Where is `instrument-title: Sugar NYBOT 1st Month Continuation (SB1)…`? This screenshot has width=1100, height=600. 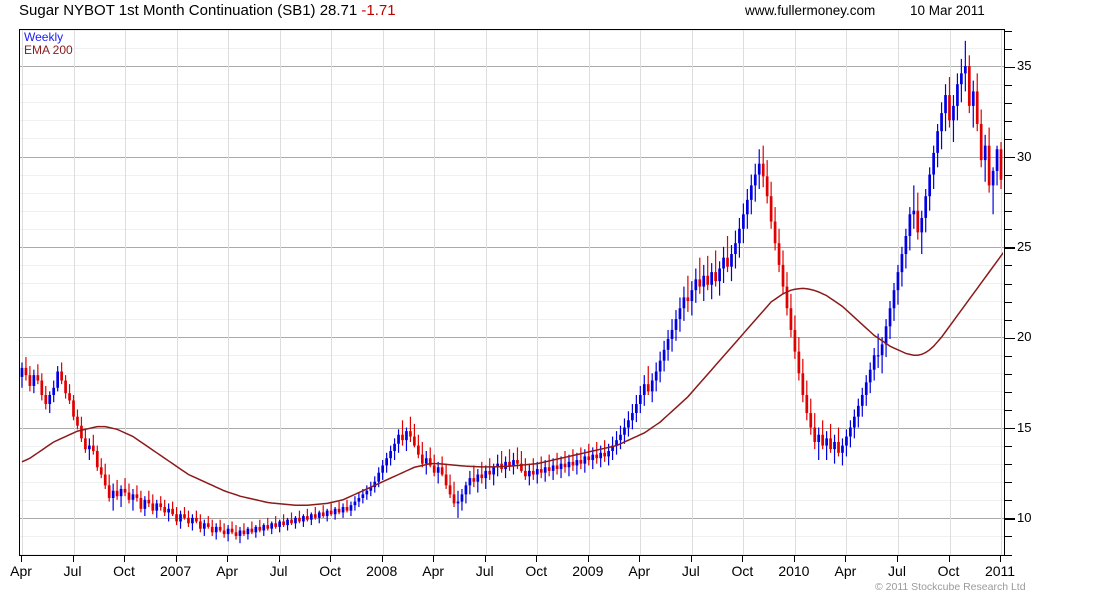
instrument-title: Sugar NYBOT 1st Month Continuation (SB1)… is located at coordinates (188, 10).